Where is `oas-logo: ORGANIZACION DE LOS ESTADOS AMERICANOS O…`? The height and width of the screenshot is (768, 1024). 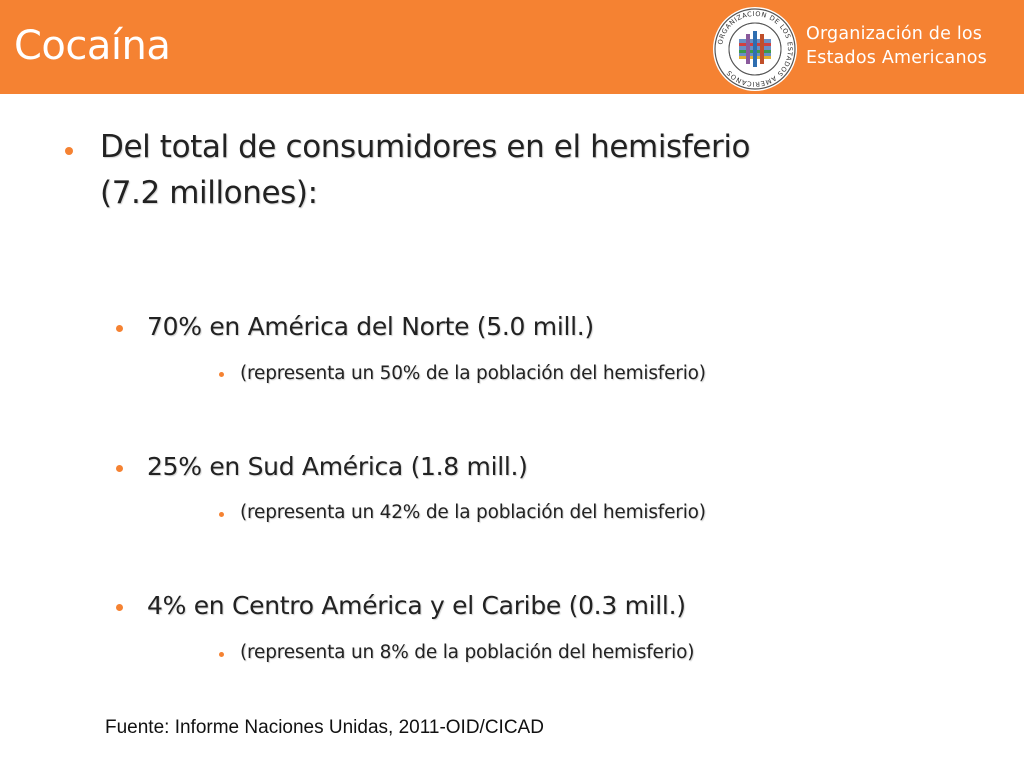 oas-logo: ORGANIZACION DE LOS ESTADOS AMERICANOS O… is located at coordinates (862, 48).